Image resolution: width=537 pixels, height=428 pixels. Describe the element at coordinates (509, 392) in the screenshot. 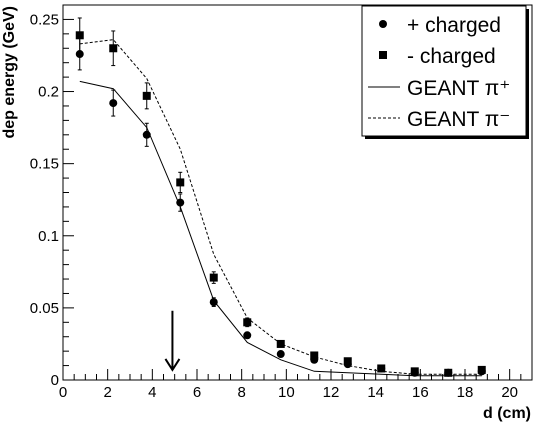

I see `x-tick-label: 20` at that location.